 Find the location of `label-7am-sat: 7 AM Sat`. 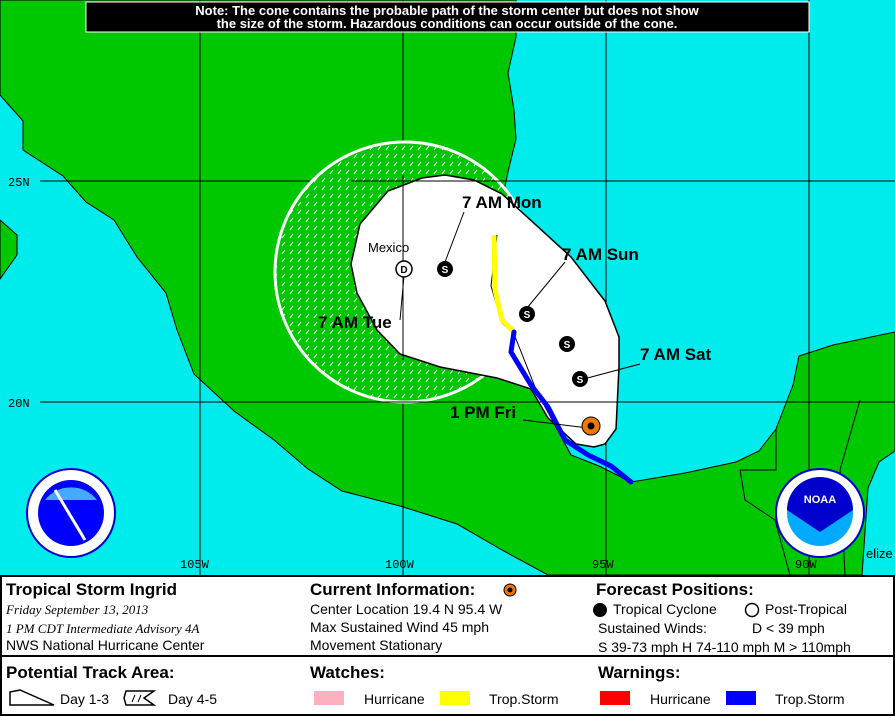

label-7am-sat: 7 AM Sat is located at coordinates (676, 354).